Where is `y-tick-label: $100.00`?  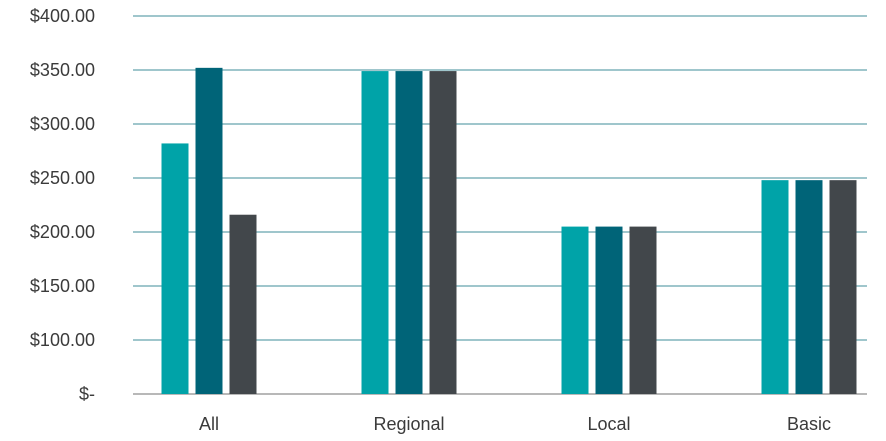 y-tick-label: $100.00 is located at coordinates (62, 340).